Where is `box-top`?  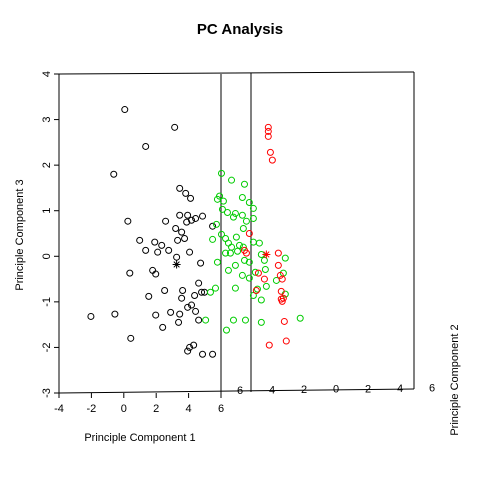
box-top is located at coordinates (236, 73).